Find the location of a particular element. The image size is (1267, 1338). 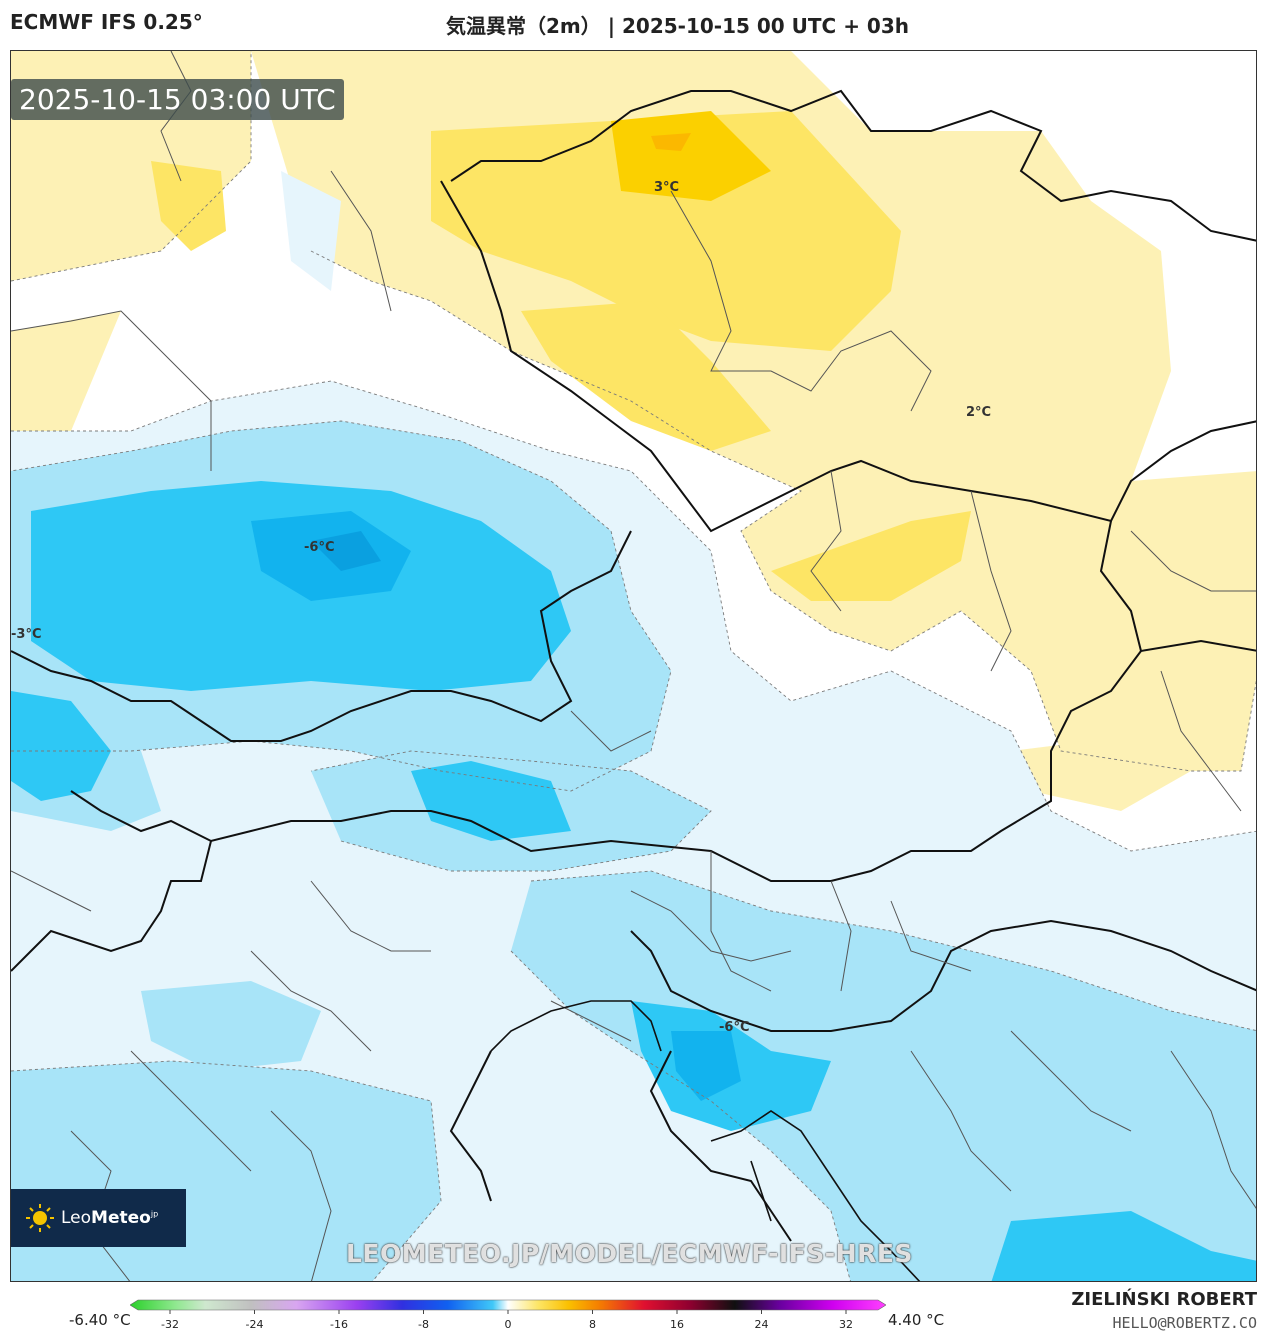

run-title: 気温異常（2m） | 2025-10-15 00 UTC + 03h is located at coordinates (677, 26).